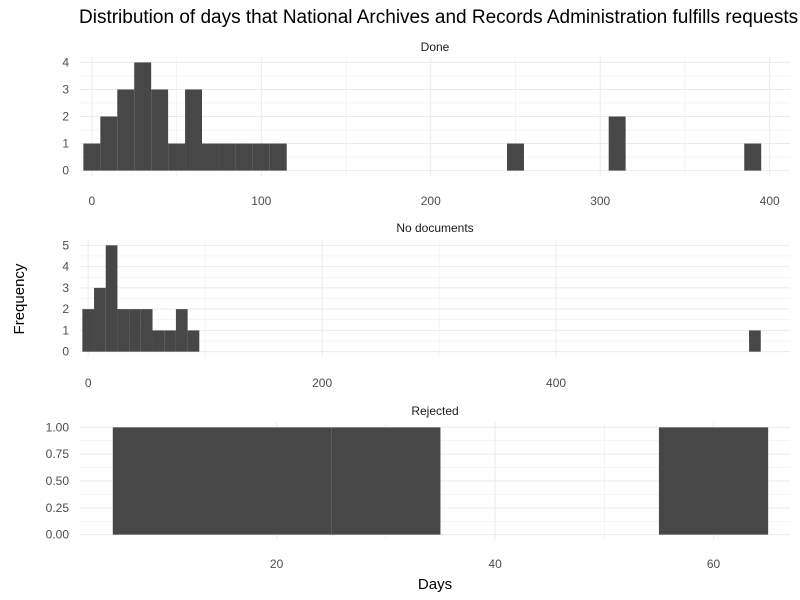 The width and height of the screenshot is (800, 600). Describe the element at coordinates (58, 508) in the screenshot. I see `y-tick-label: 0.25` at that location.